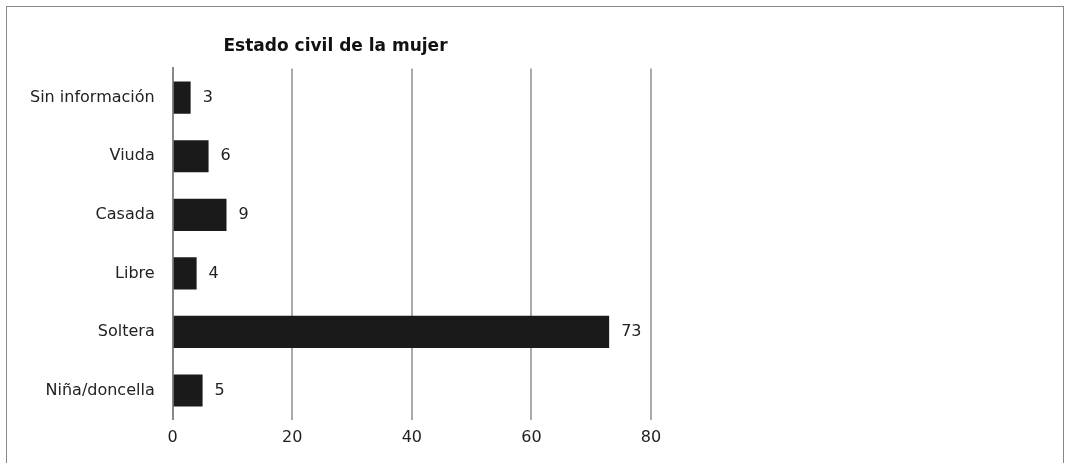  Describe the element at coordinates (225, 155) in the screenshot. I see `data-label: 6` at that location.